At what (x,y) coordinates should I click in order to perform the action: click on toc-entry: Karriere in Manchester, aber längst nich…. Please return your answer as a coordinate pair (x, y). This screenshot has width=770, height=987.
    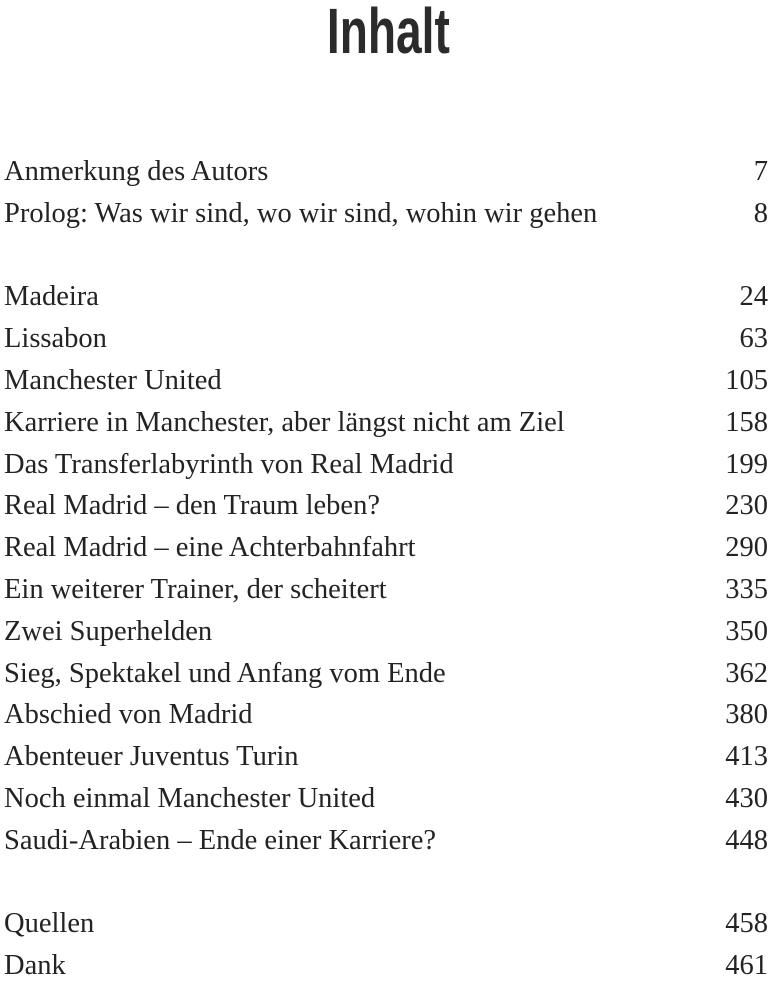
    Looking at the image, I should click on (386, 423).